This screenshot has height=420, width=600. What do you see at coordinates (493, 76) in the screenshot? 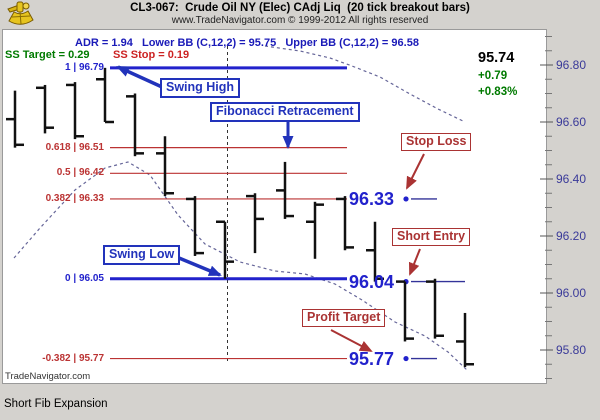
I see `price-change: +0.79` at bounding box center [493, 76].